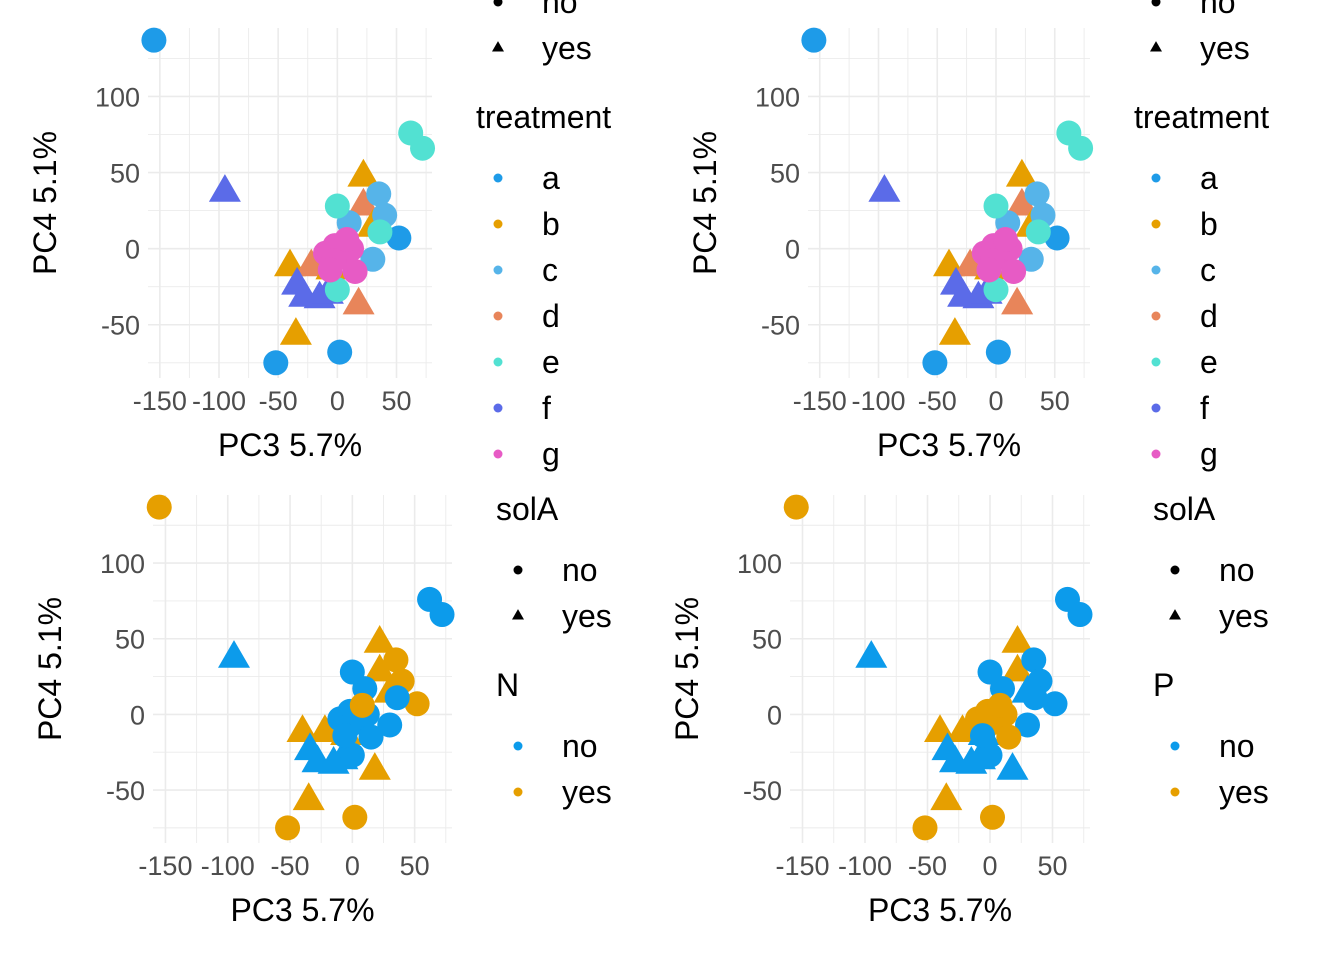 Image resolution: width=1344 pixels, height=960 pixels. Describe the element at coordinates (1208, 270) in the screenshot. I see `legend-label: c` at that location.